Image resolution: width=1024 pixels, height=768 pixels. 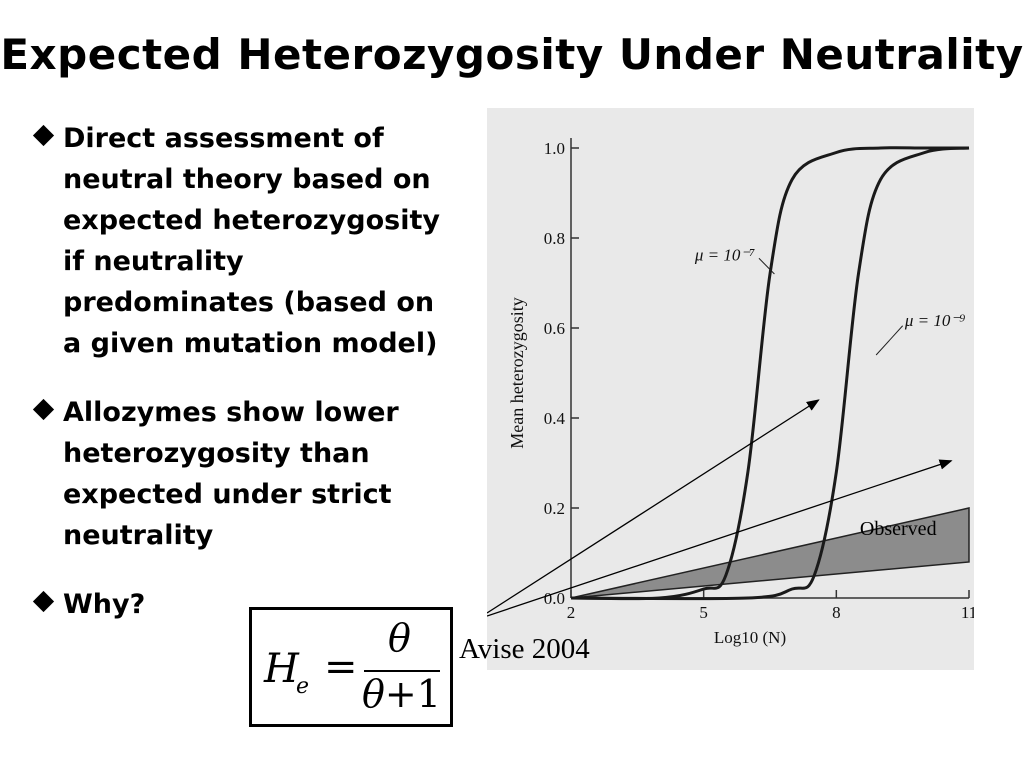 I want to click on x-tick-label: 8, so click(x=836, y=612).